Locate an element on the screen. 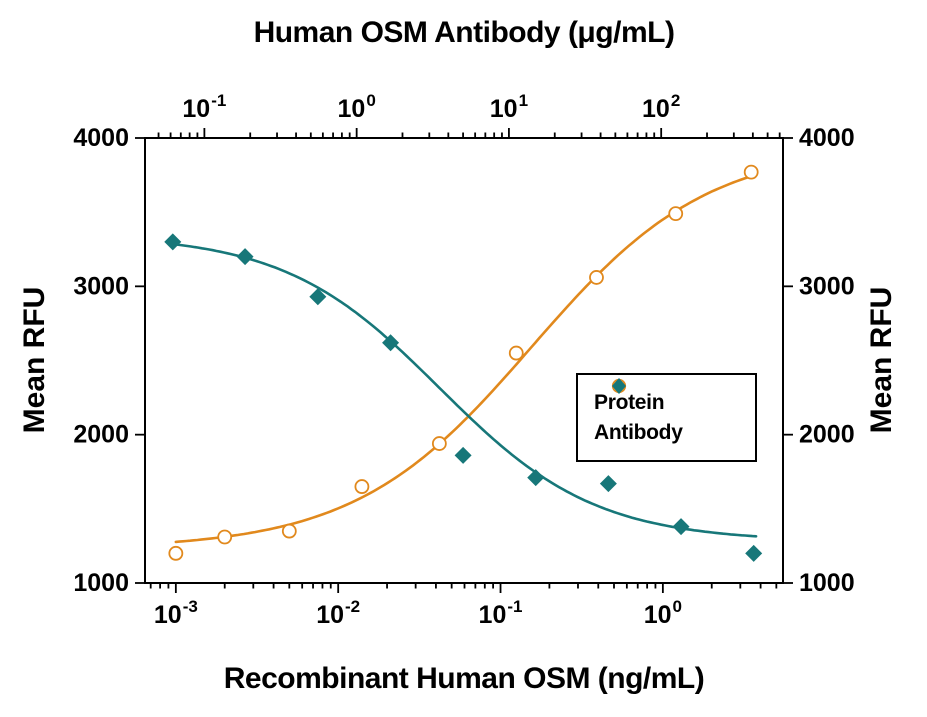  legend: Protein Antibody is located at coordinates (666, 417).